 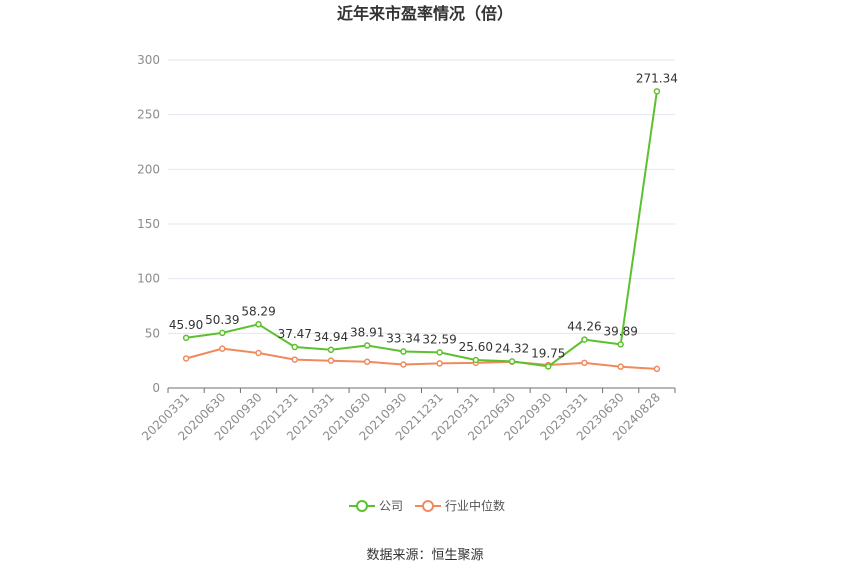 I want to click on y-tick-label: 0, so click(x=156, y=388).